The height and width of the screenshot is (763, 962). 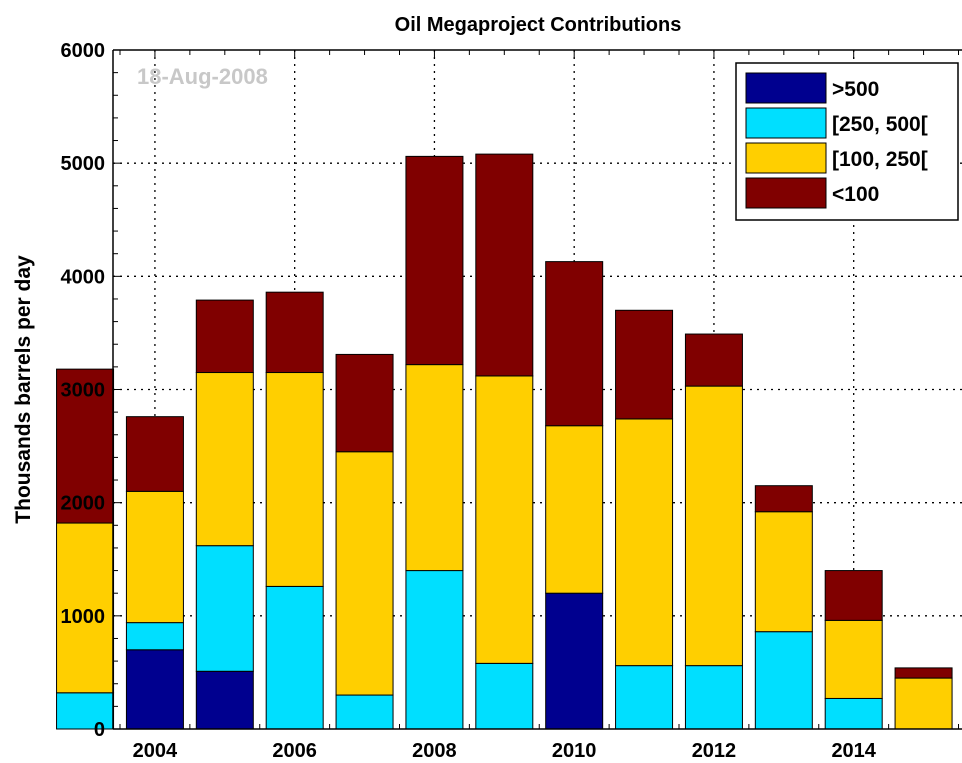 I want to click on x-tick-label: 2014, so click(x=853, y=751).